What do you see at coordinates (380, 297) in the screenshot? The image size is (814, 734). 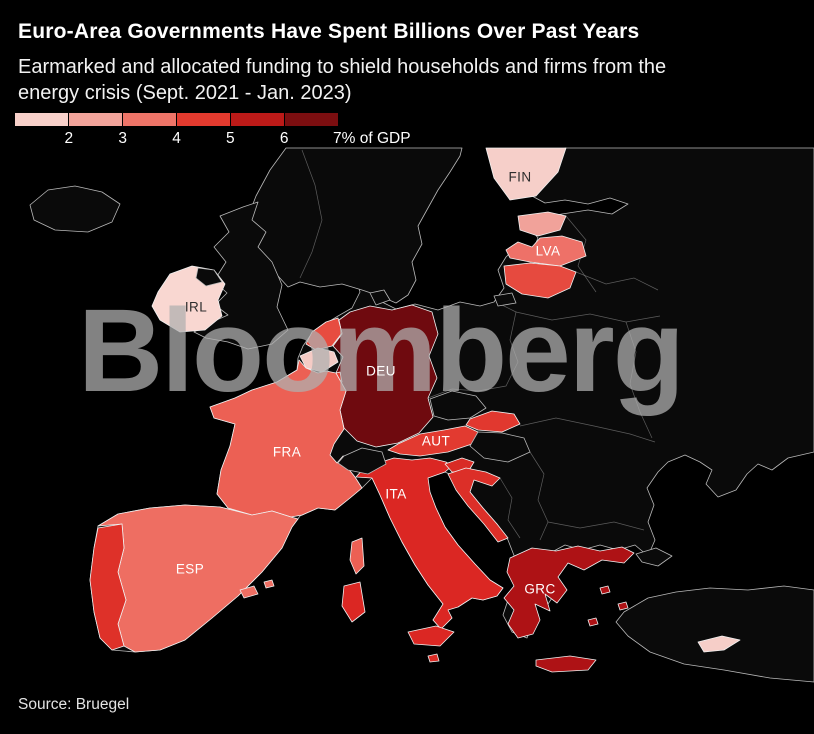 I see `denmark-islands` at bounding box center [380, 297].